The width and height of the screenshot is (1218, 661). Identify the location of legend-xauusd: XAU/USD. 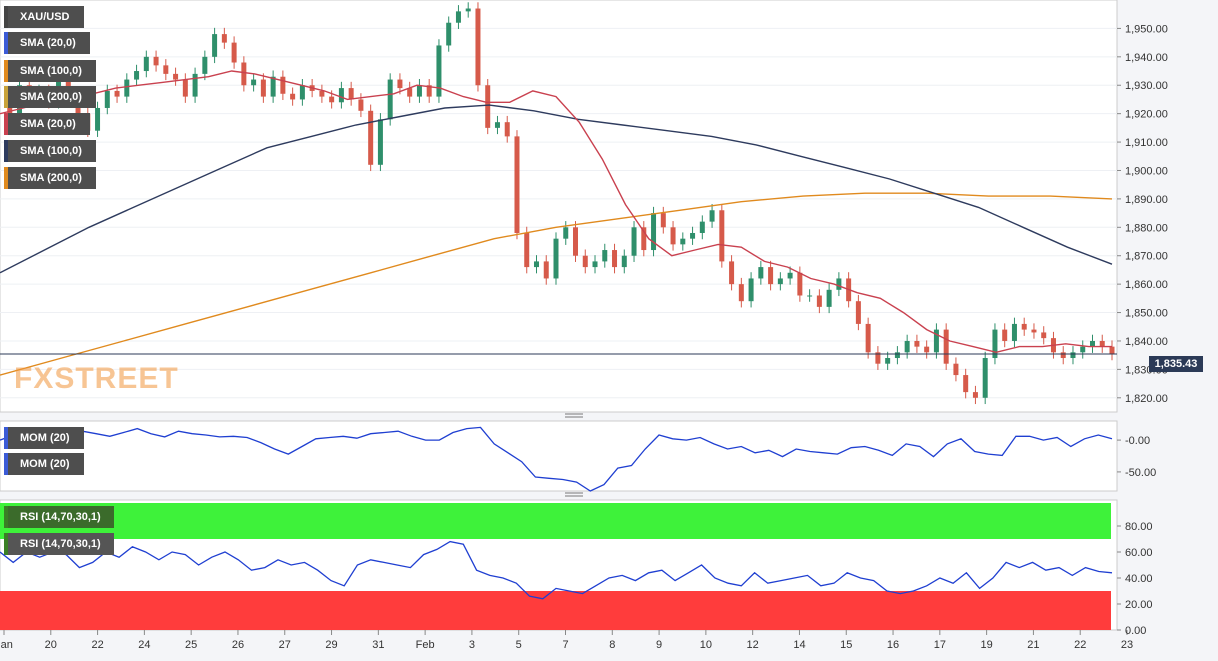
(44, 17).